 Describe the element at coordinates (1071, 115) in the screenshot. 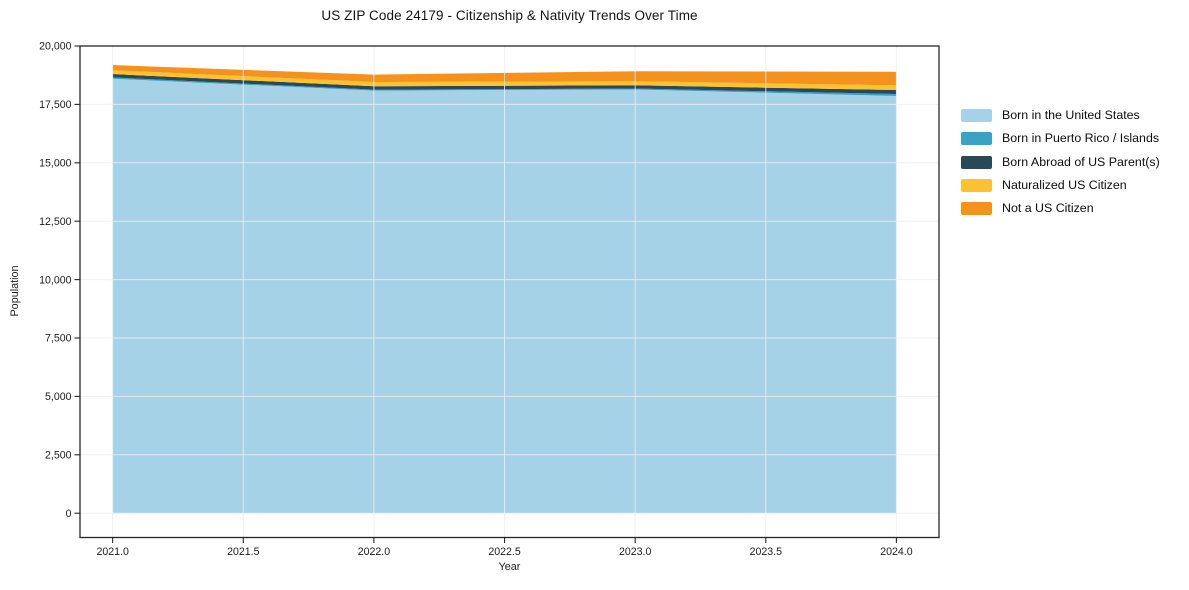

I see `legend-label: Born in the United States` at that location.